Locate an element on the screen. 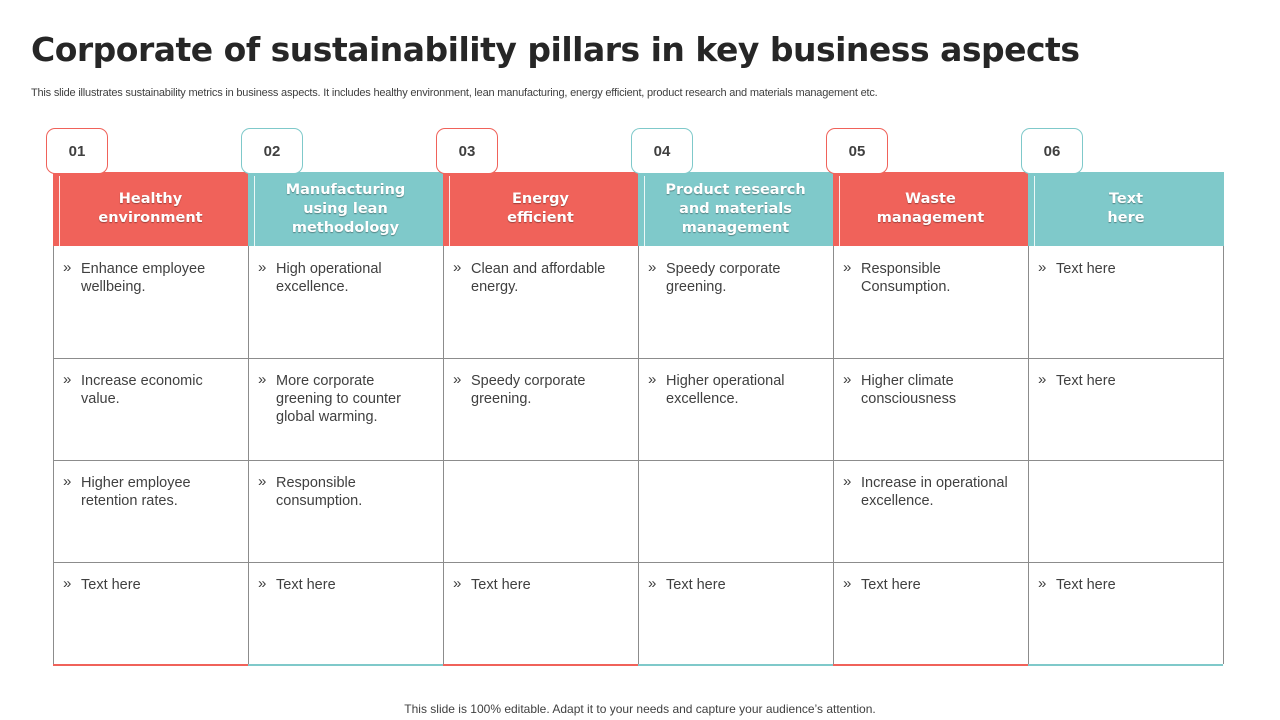 This screenshot has height=720, width=1280. pillar-header: Energy efficient is located at coordinates (540, 209).